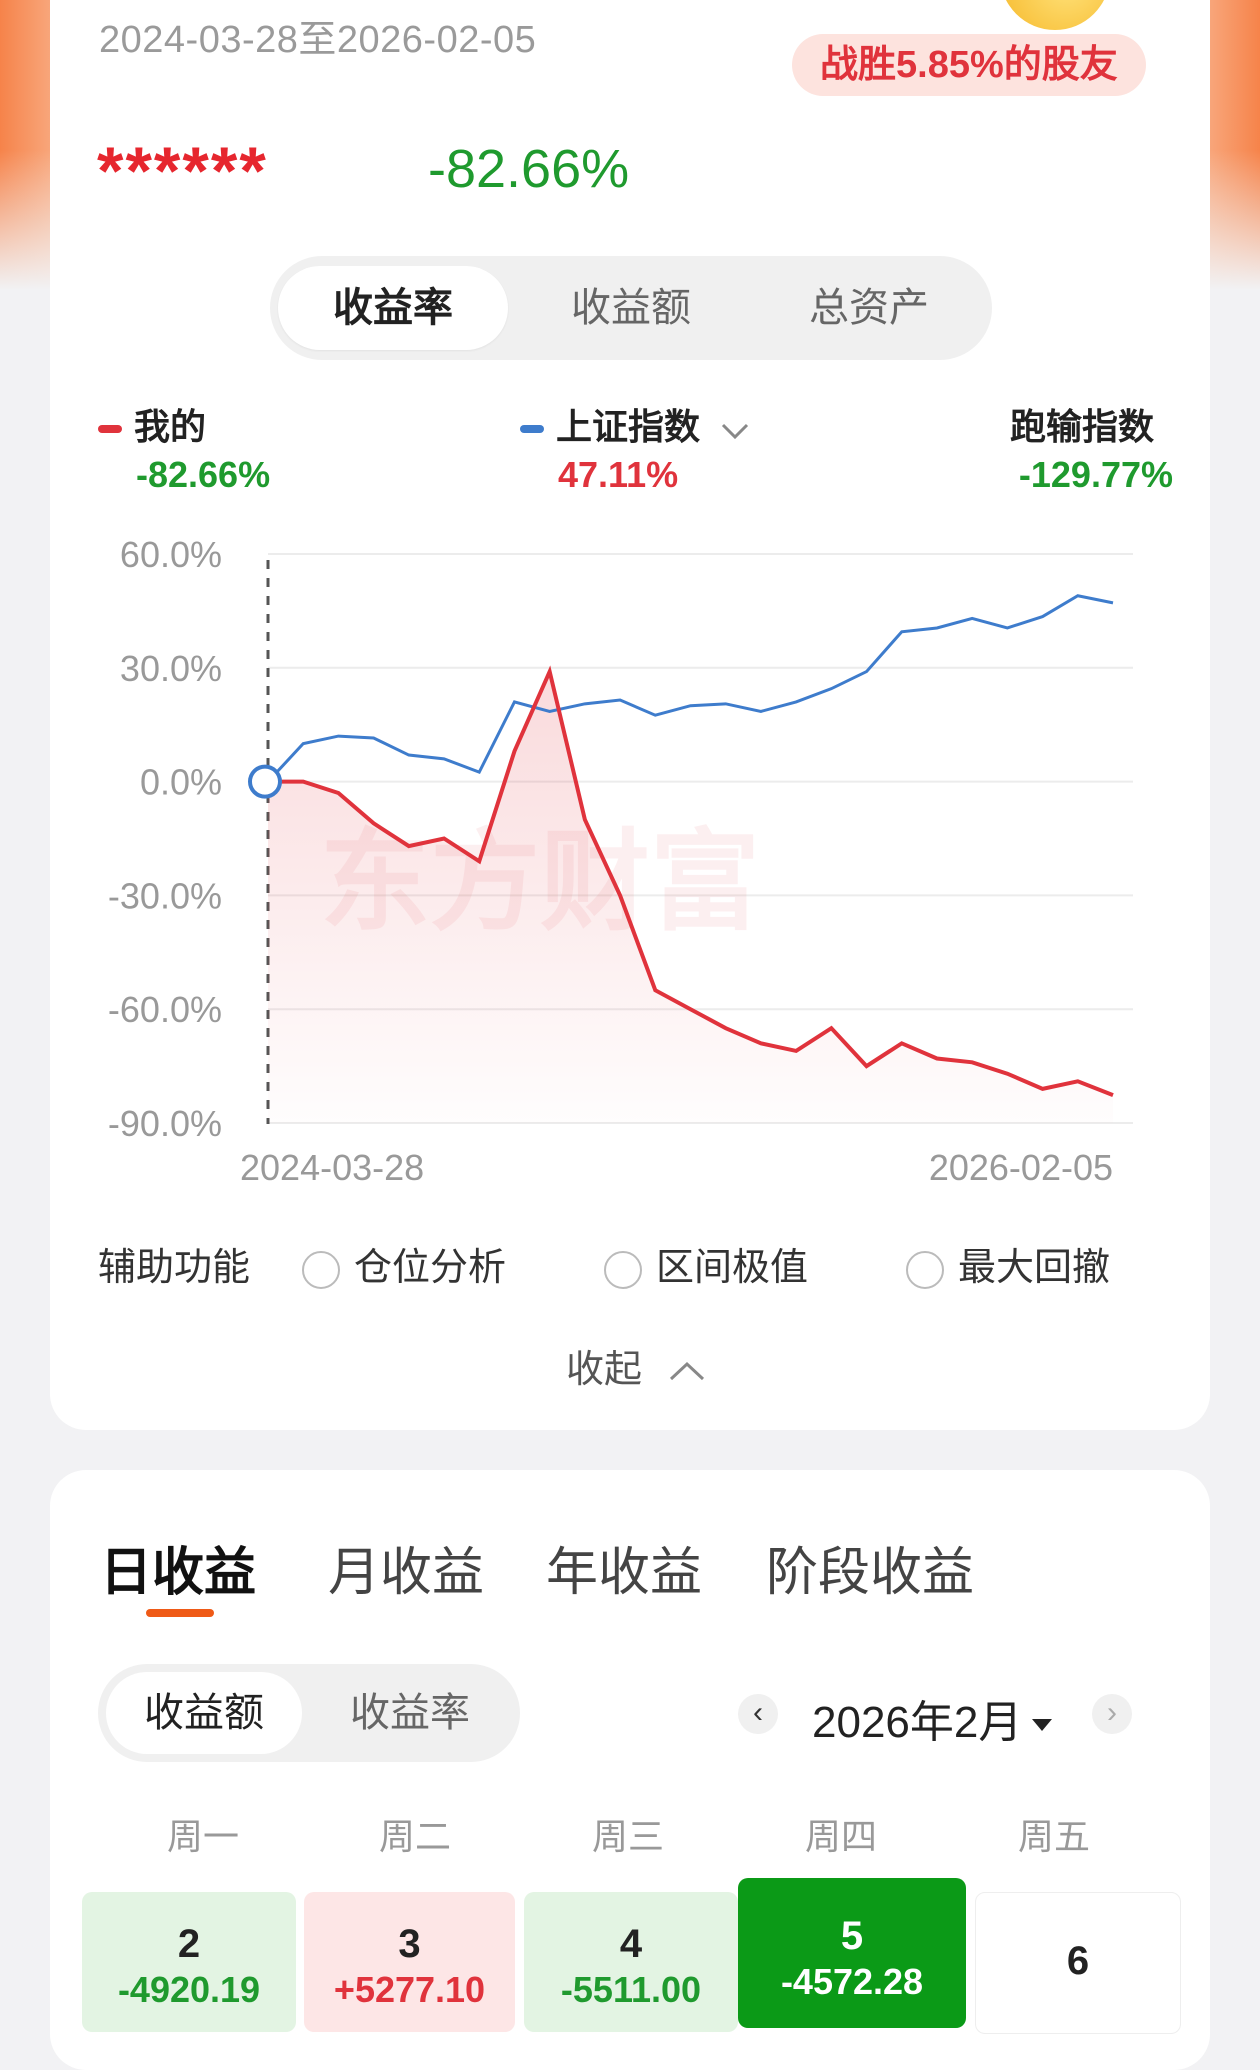 This screenshot has width=1260, height=2070. Describe the element at coordinates (409, 1989) in the screenshot. I see `day-value: +5277.10` at that location.